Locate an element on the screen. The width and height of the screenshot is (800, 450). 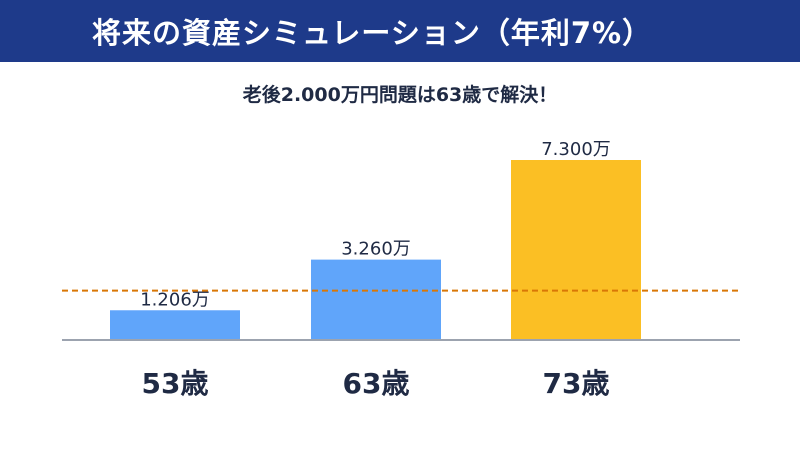
bar-value-label-2: 7.300万 is located at coordinates (576, 149).